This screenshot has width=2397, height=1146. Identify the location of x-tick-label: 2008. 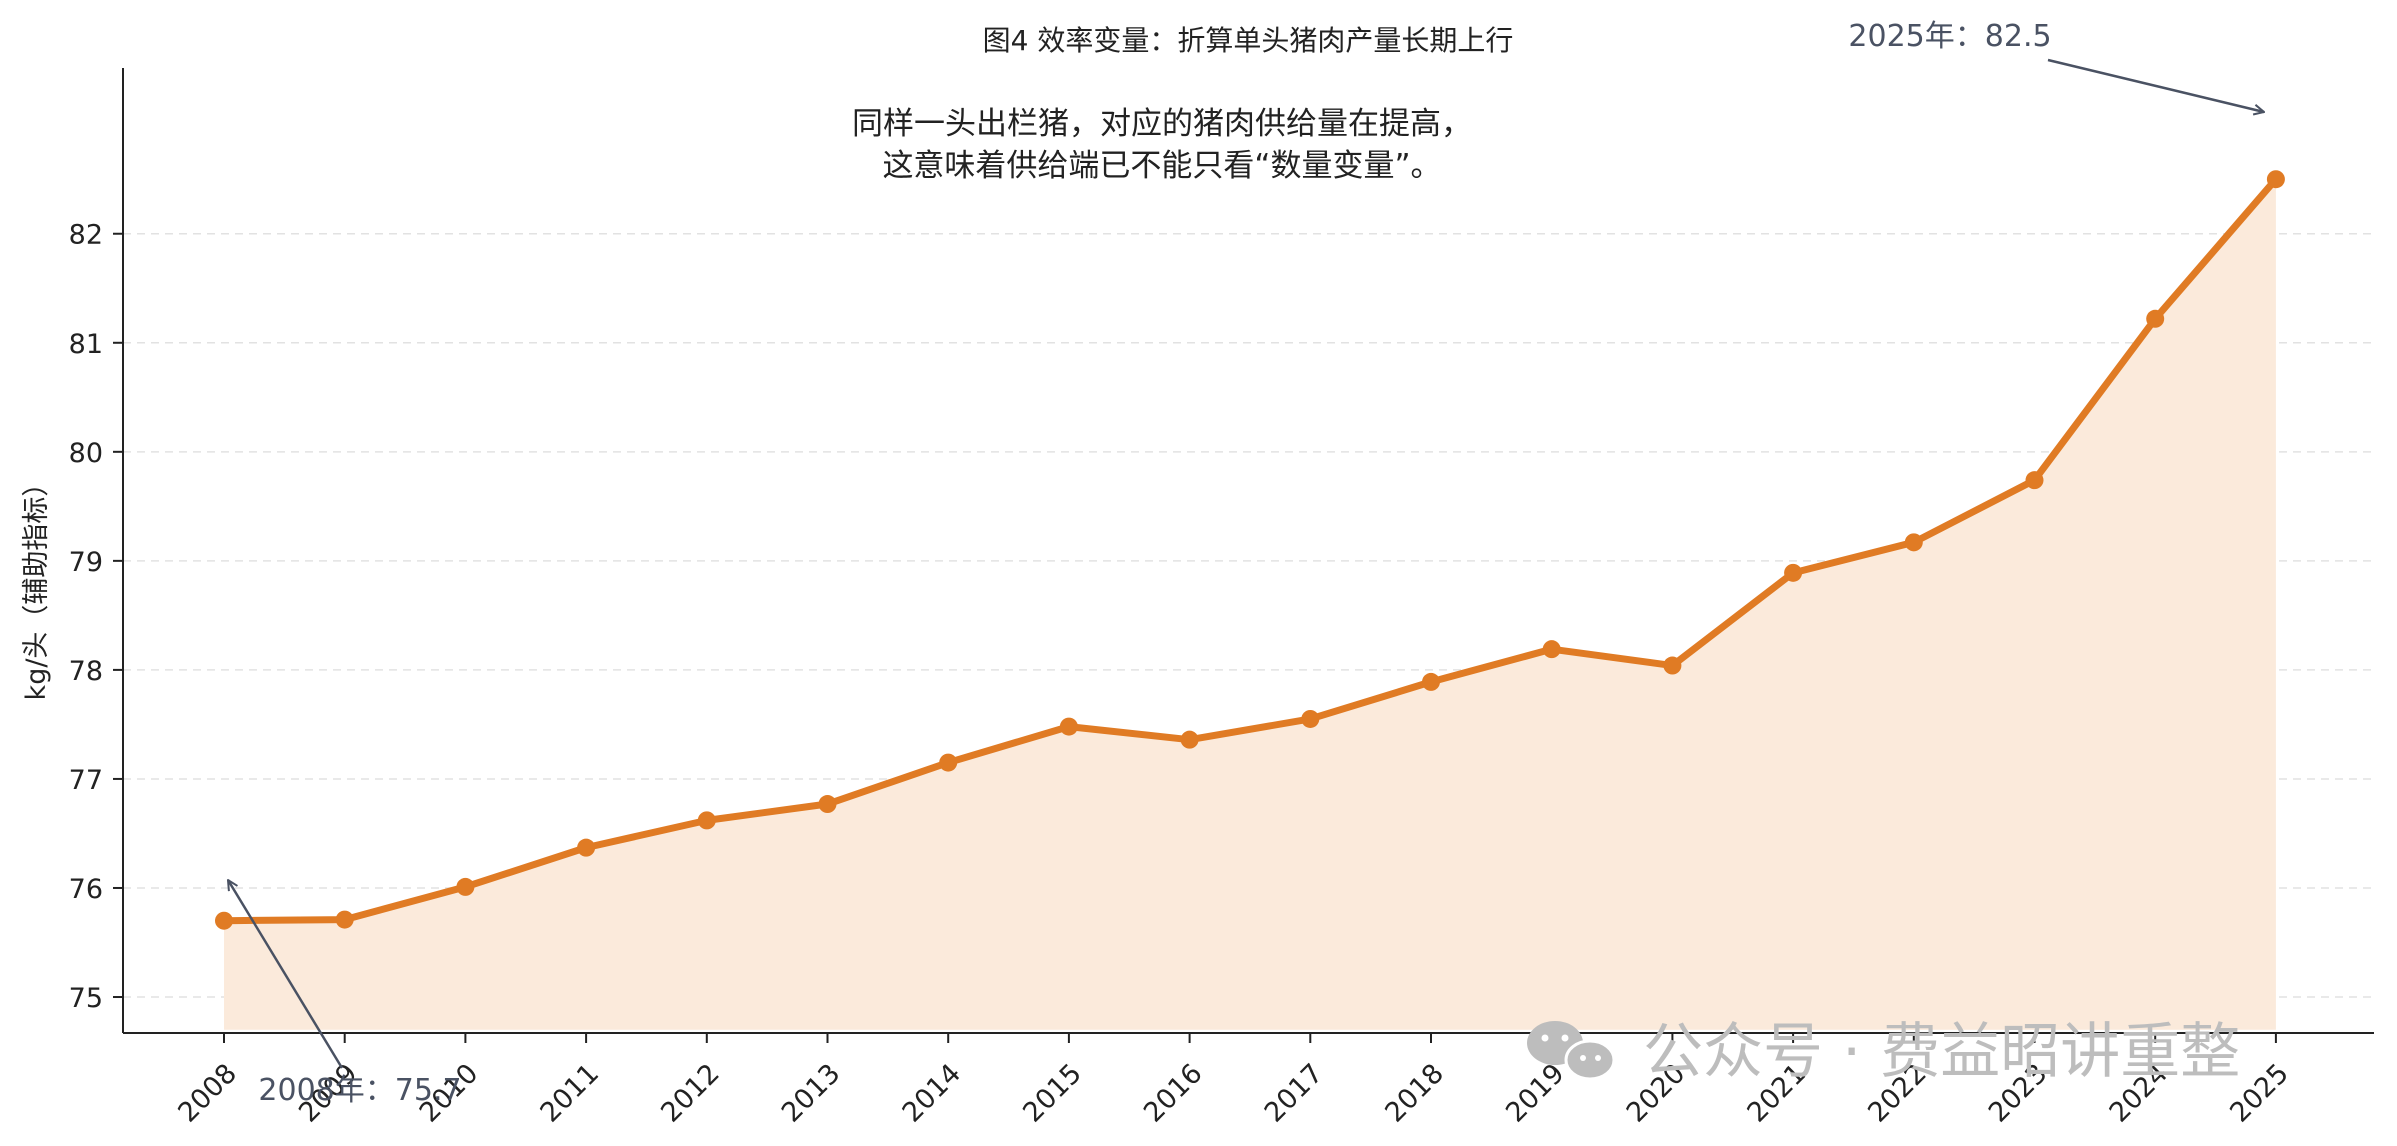
(207, 1093).